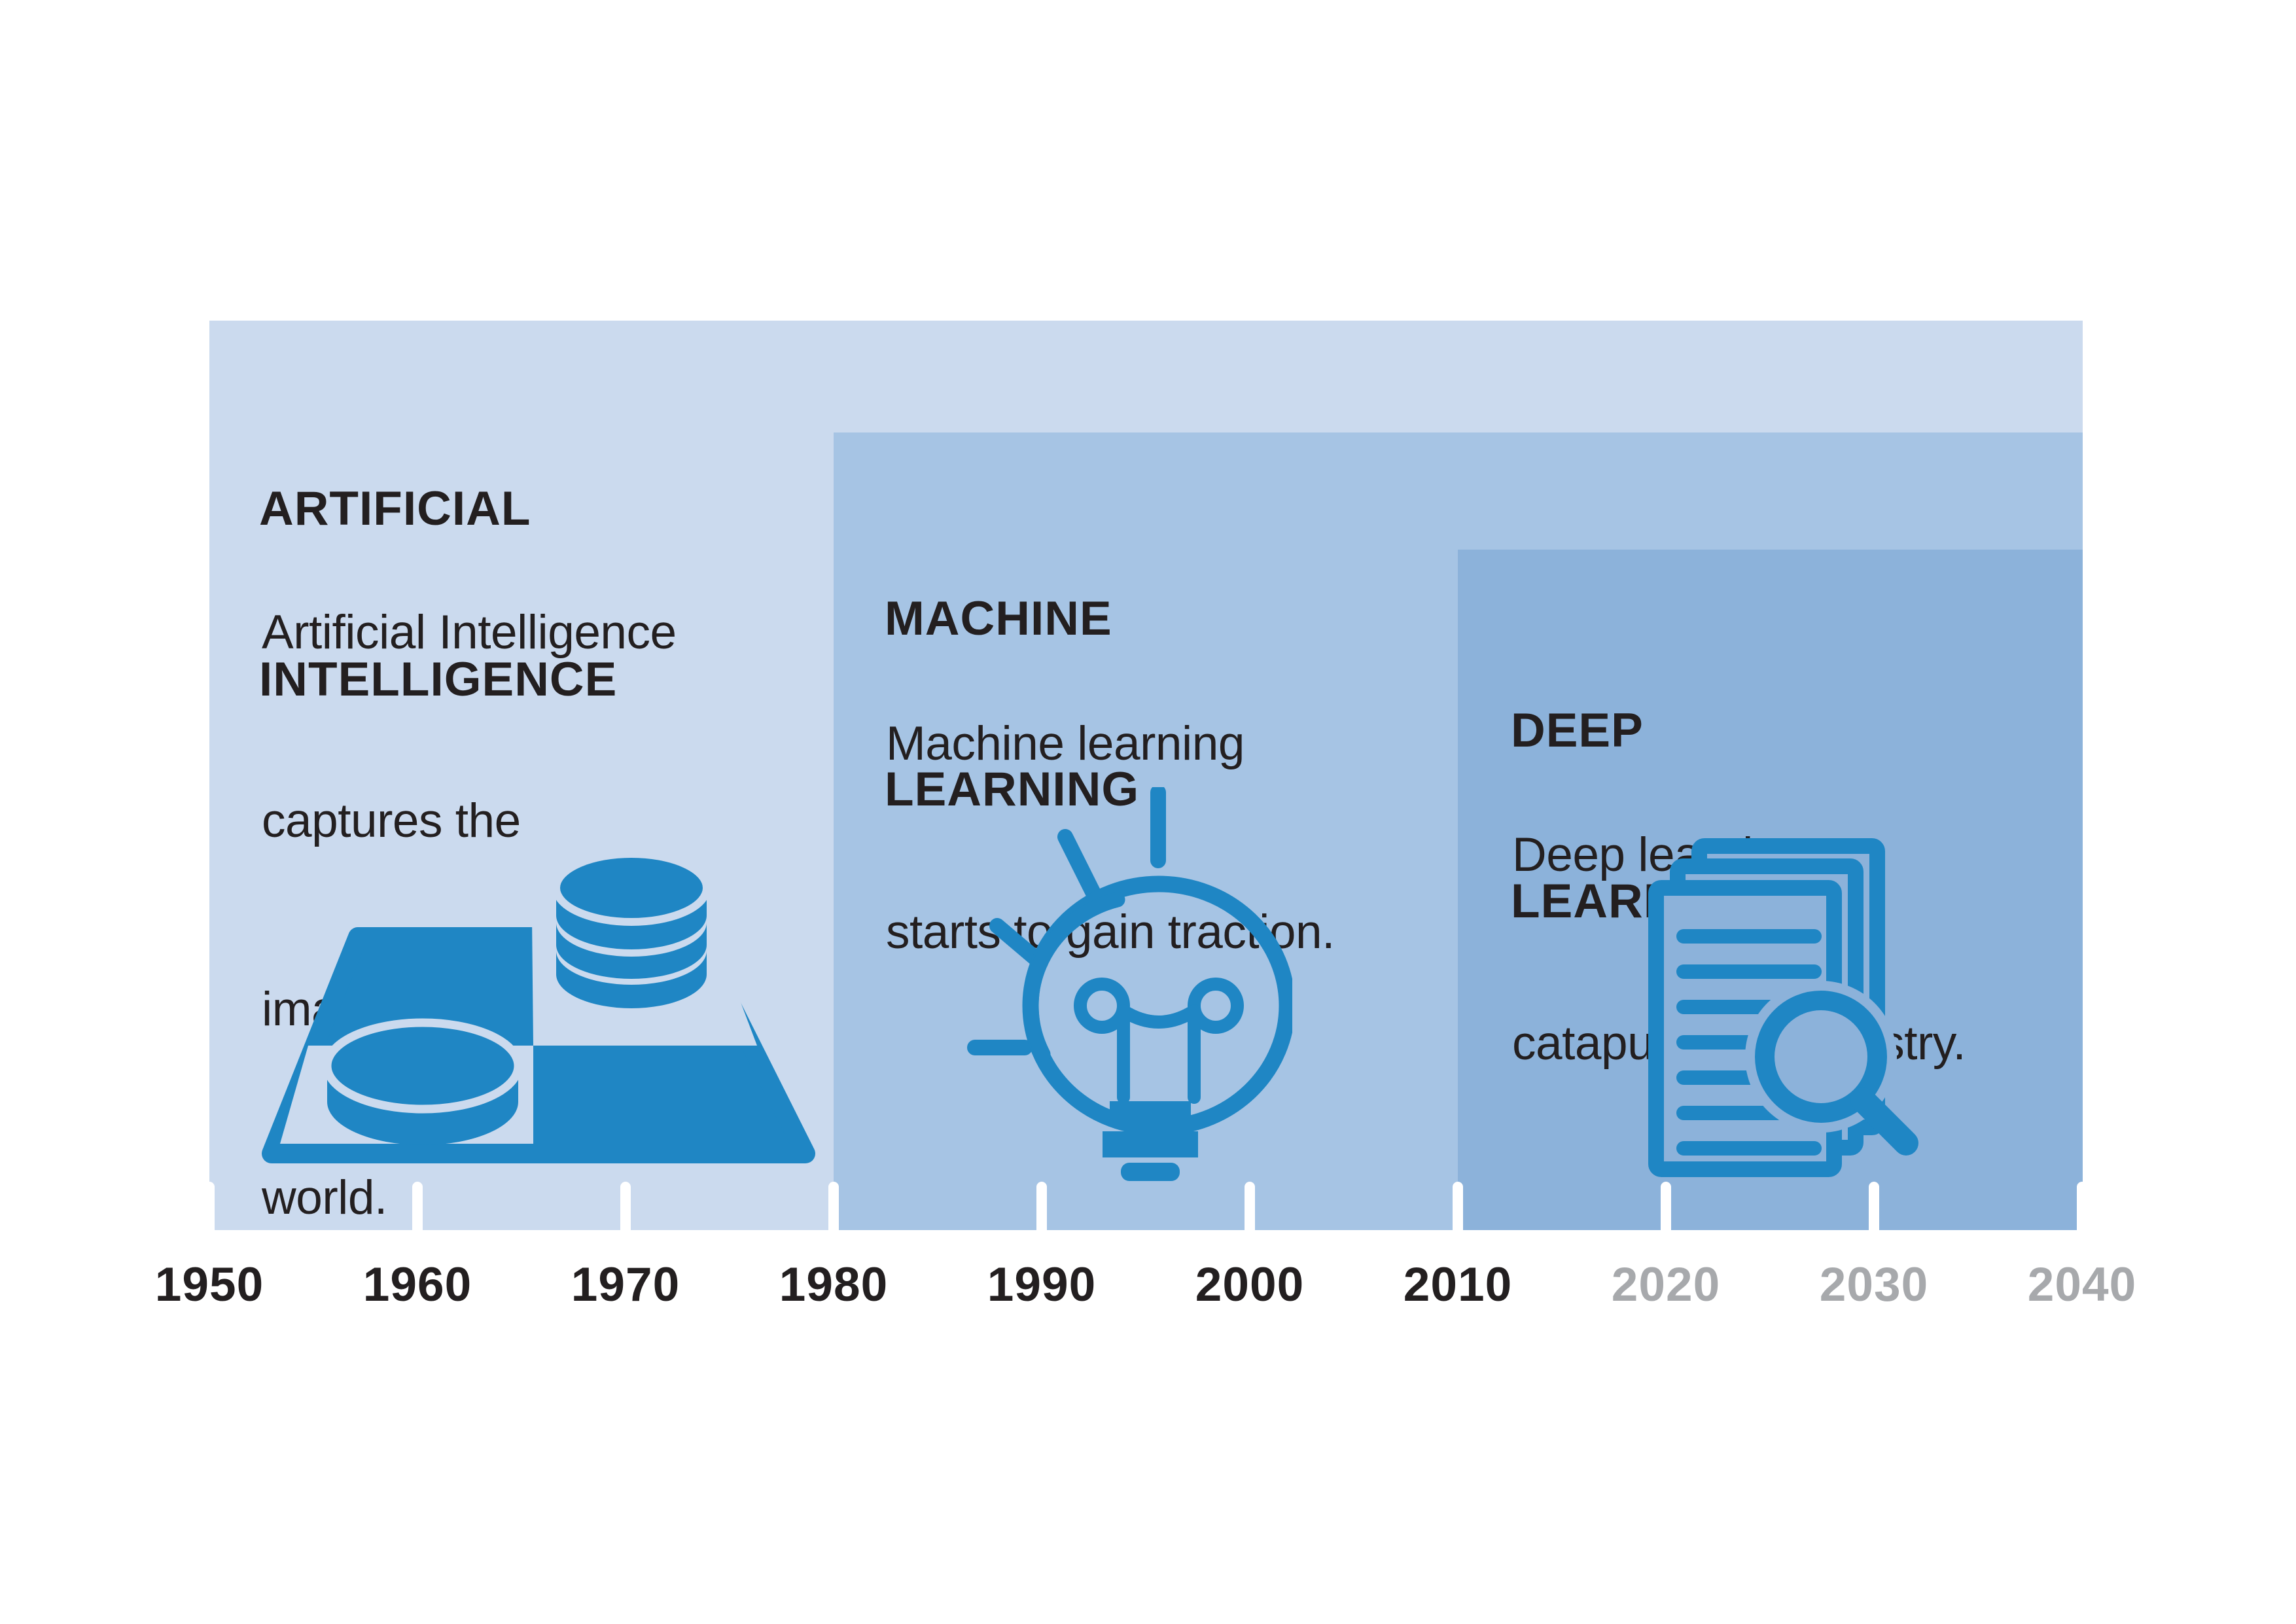 The height and width of the screenshot is (1624, 2296). Describe the element at coordinates (324, 1197) in the screenshot. I see `ai-description-line: world.` at that location.